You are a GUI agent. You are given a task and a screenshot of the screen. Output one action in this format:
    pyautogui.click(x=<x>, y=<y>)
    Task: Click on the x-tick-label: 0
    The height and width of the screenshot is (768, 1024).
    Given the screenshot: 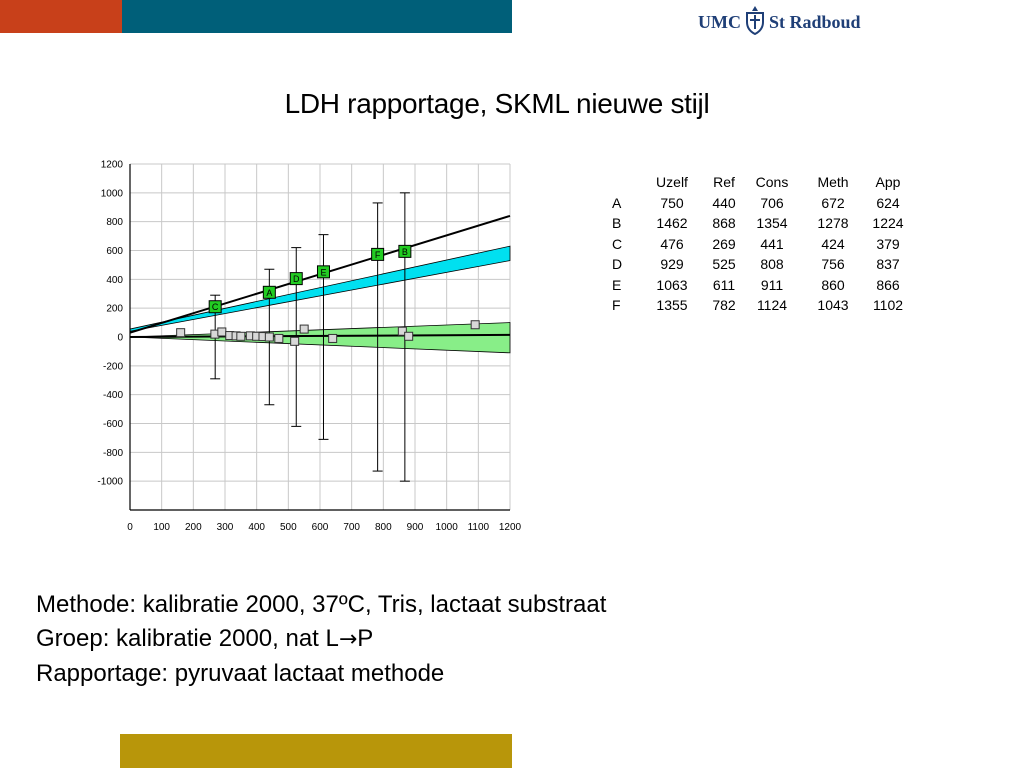 What is the action you would take?
    pyautogui.click(x=130, y=527)
    